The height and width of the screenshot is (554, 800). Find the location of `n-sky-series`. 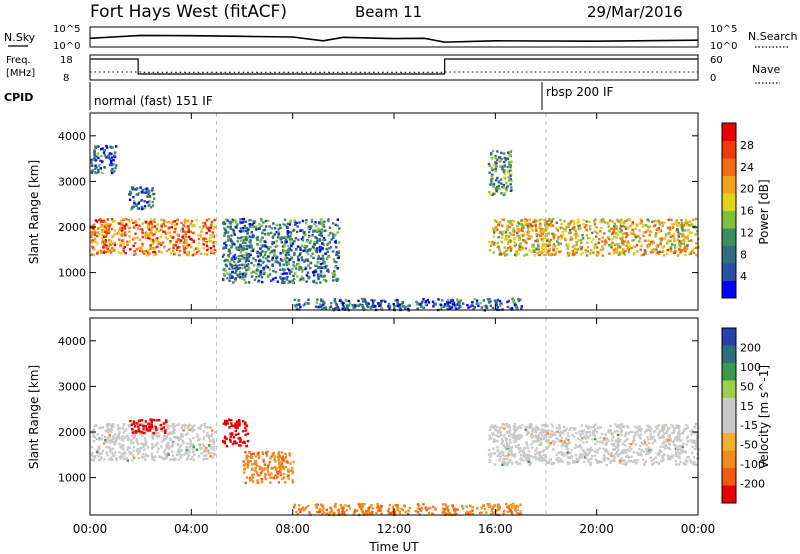

n-sky-series is located at coordinates (394, 38).